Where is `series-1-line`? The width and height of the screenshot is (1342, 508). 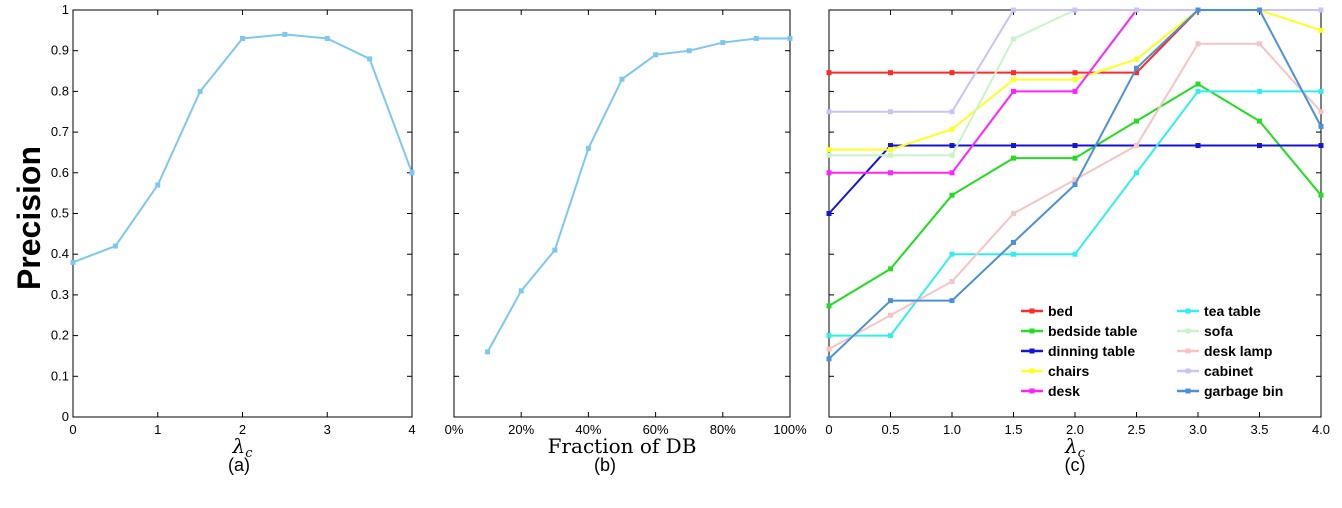 series-1-line is located at coordinates (242, 148).